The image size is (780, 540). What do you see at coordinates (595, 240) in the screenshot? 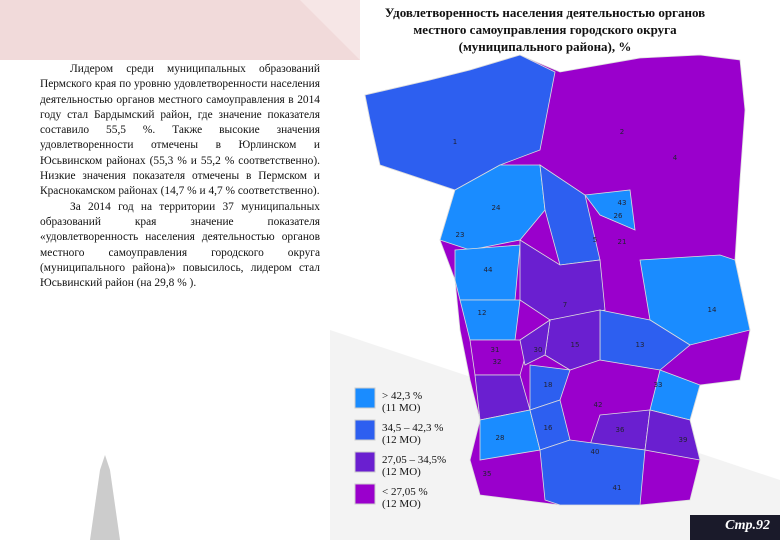
I see `region-number: 5` at bounding box center [595, 240].